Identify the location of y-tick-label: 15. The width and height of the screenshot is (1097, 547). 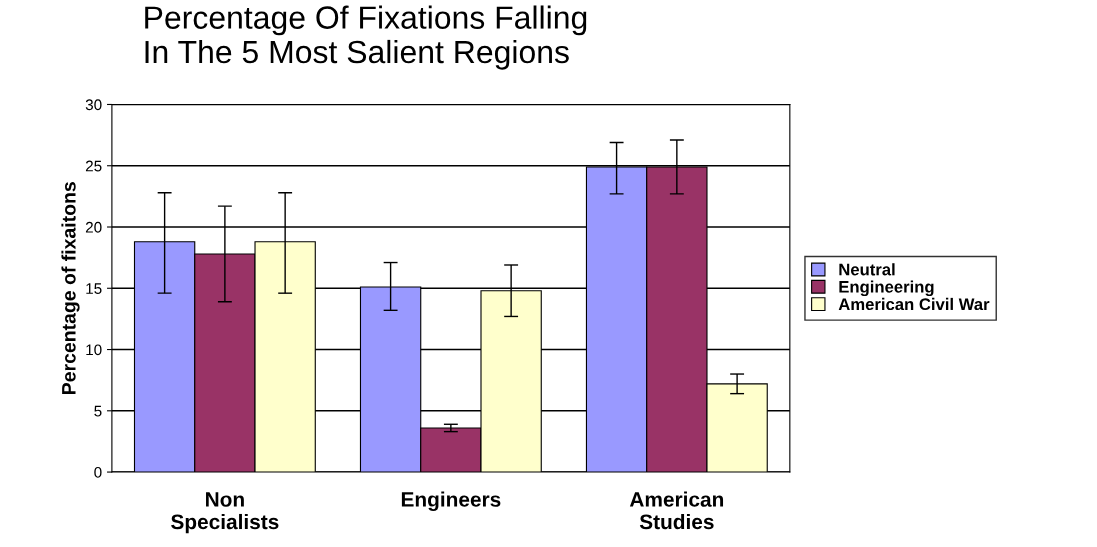
(94, 288).